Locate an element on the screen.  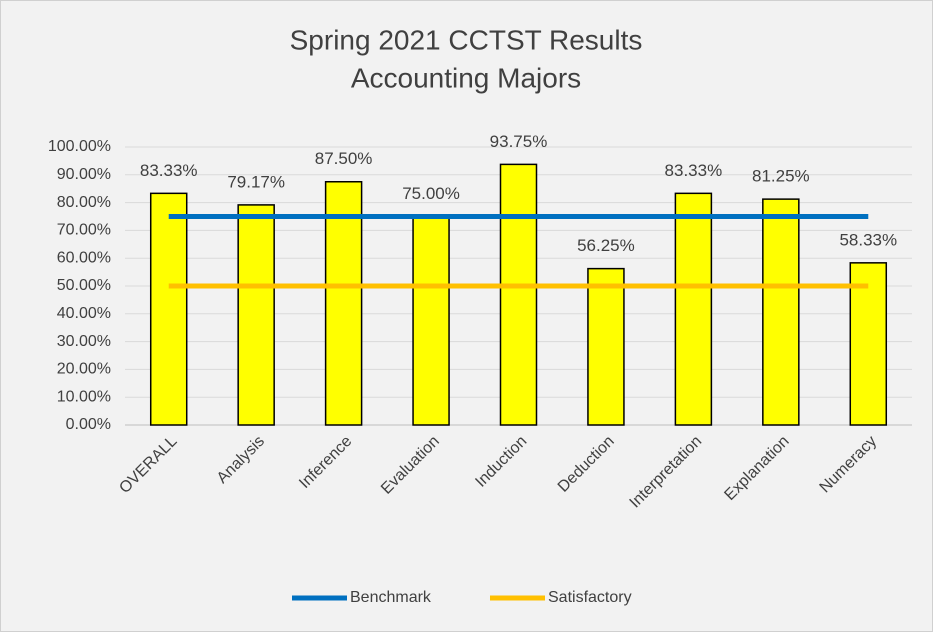
chart-title: Spring 2021 CCTST Results is located at coordinates (466, 39).